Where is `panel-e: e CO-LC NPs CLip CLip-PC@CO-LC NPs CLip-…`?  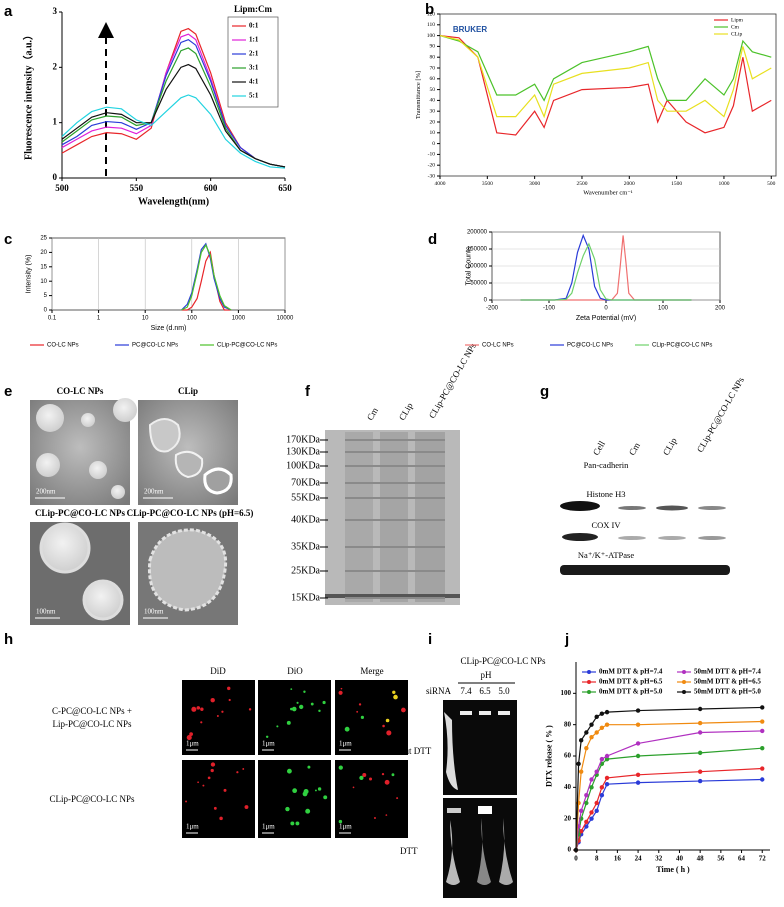
panel-e: e CO-LC NPs CLip CLip-PC@CO-LC NPs CLip-… is located at coordinates (128, 504).